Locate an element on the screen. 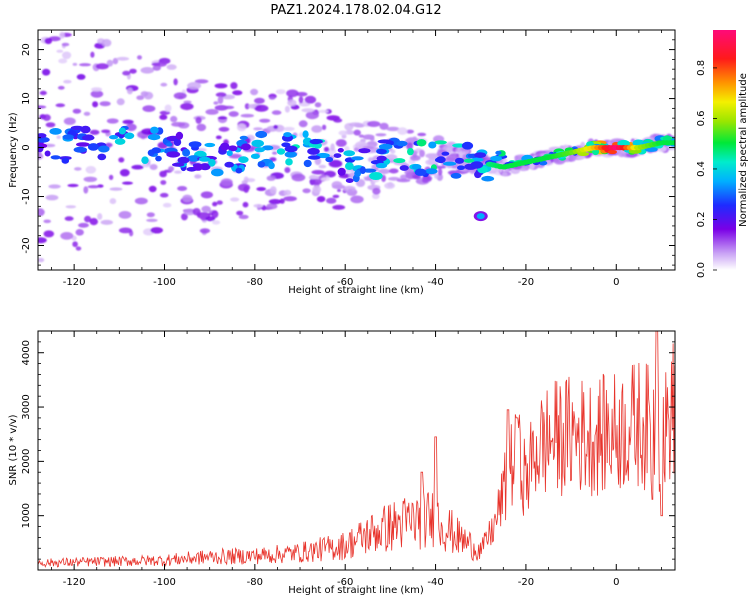 This screenshot has width=750, height=600. x-tick-label: -60 is located at coordinates (345, 582).